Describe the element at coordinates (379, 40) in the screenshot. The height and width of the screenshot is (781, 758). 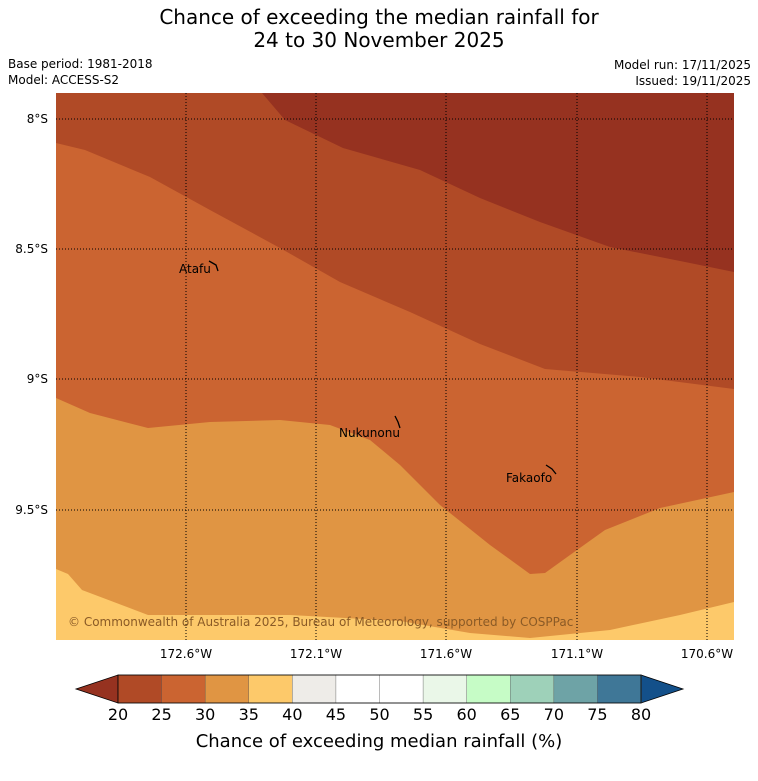
I see `title-line-2: 24 to 30 November 2025` at that location.